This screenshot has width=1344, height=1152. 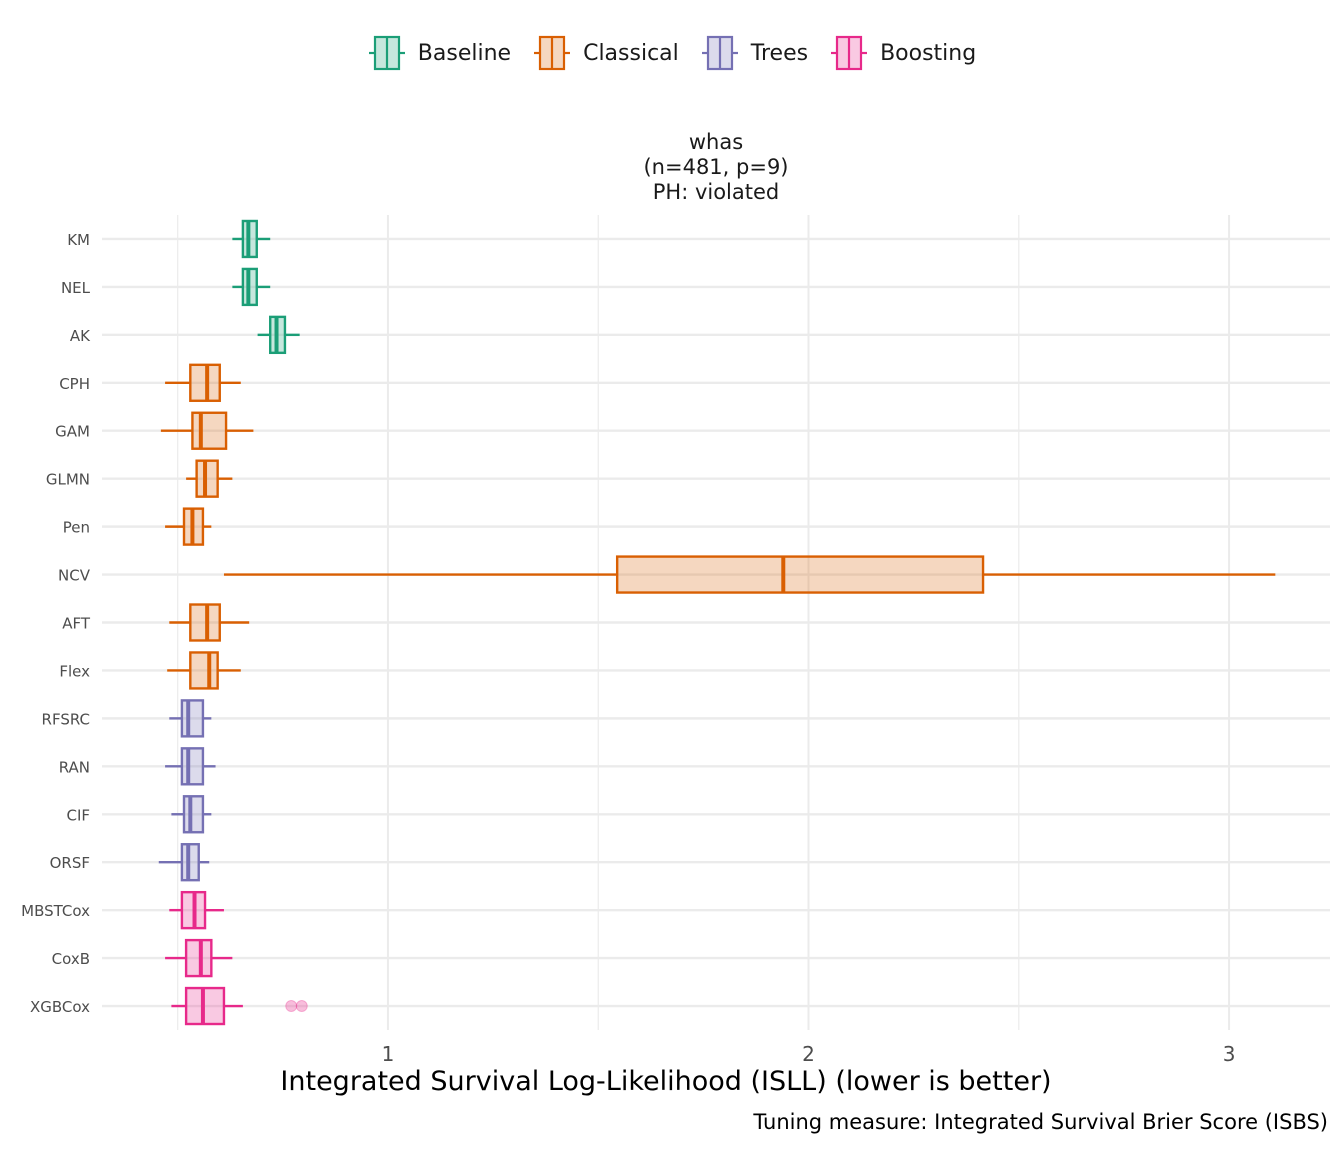 I want to click on facet-title-line2: (n=481, p=9), so click(x=716, y=167).